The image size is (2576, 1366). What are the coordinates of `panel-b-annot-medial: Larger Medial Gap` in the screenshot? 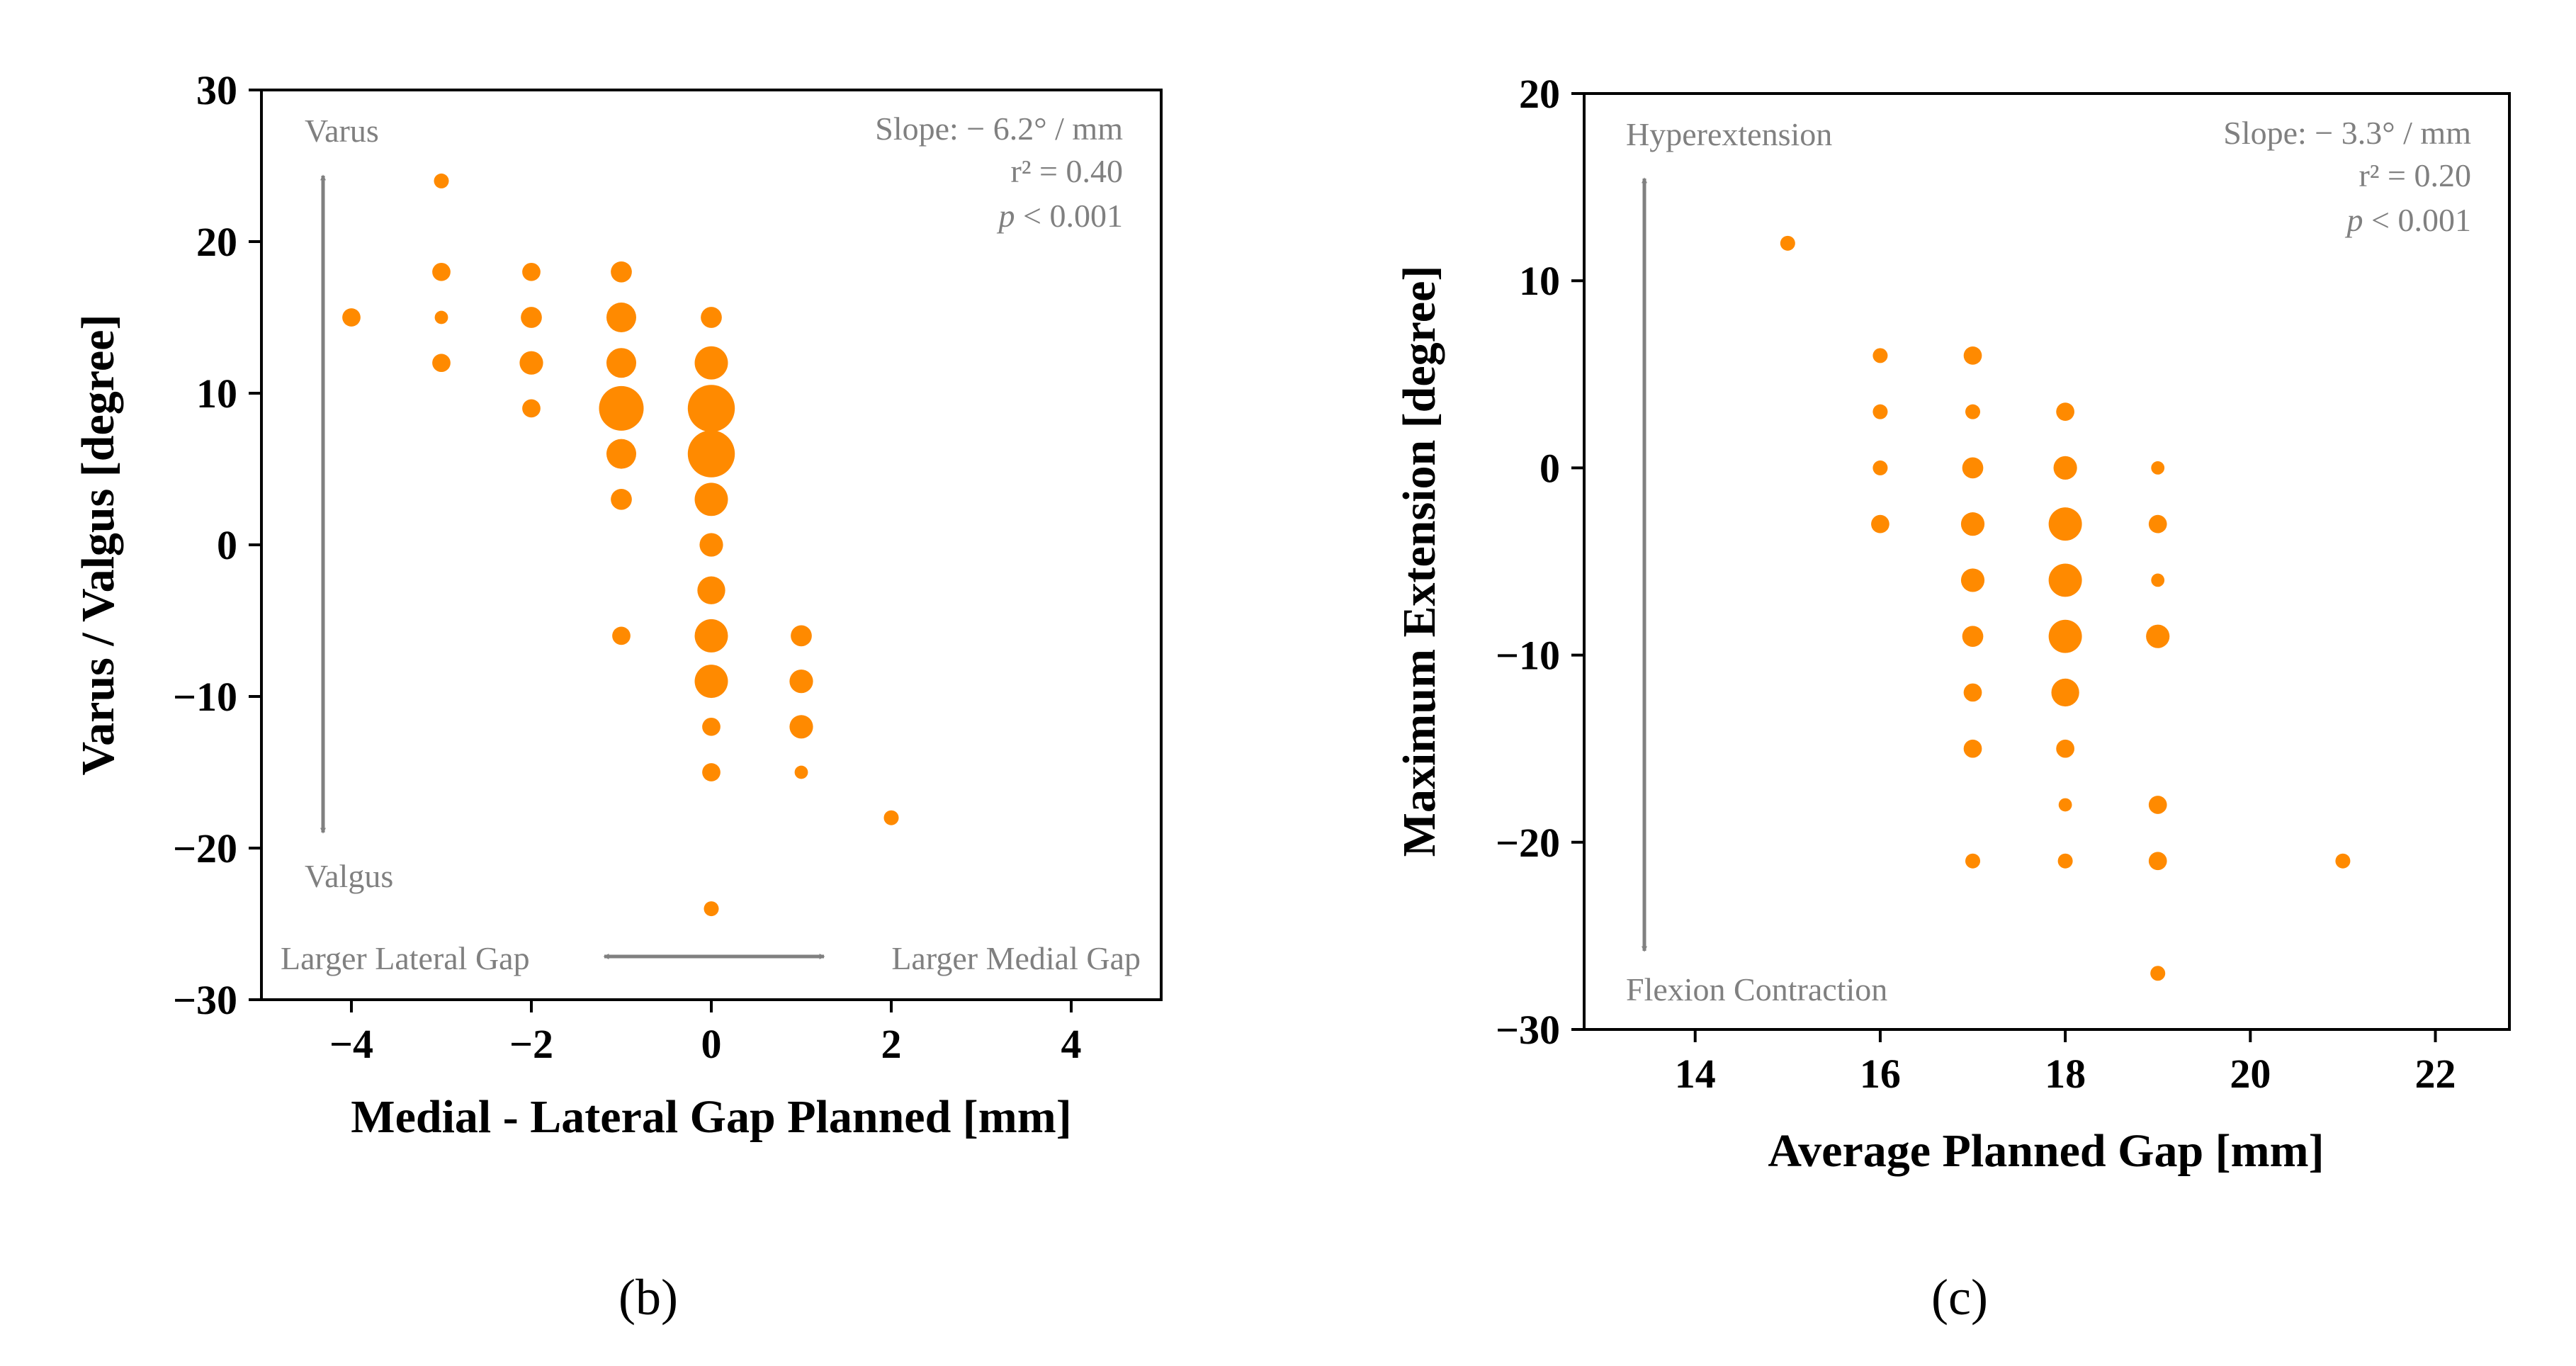 It's located at (1016, 958).